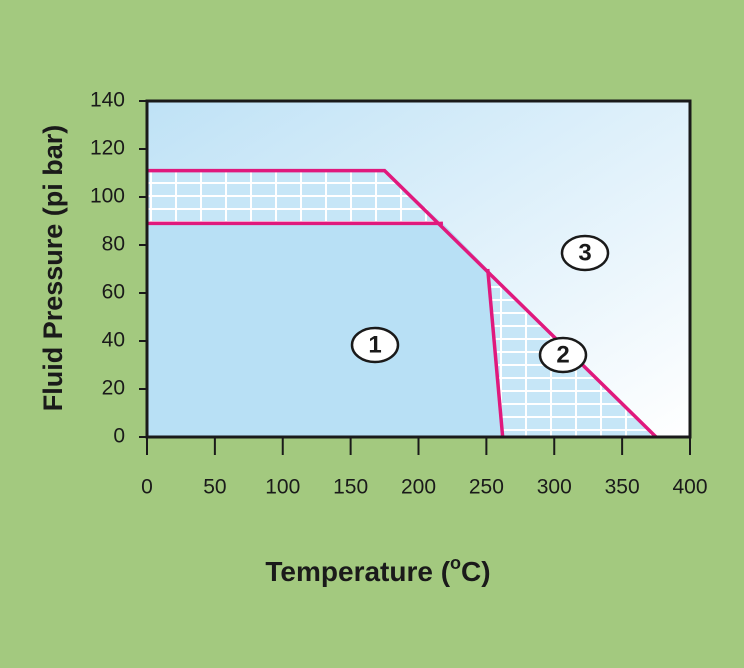  What do you see at coordinates (214, 487) in the screenshot?
I see `x-tick-label: 50` at bounding box center [214, 487].